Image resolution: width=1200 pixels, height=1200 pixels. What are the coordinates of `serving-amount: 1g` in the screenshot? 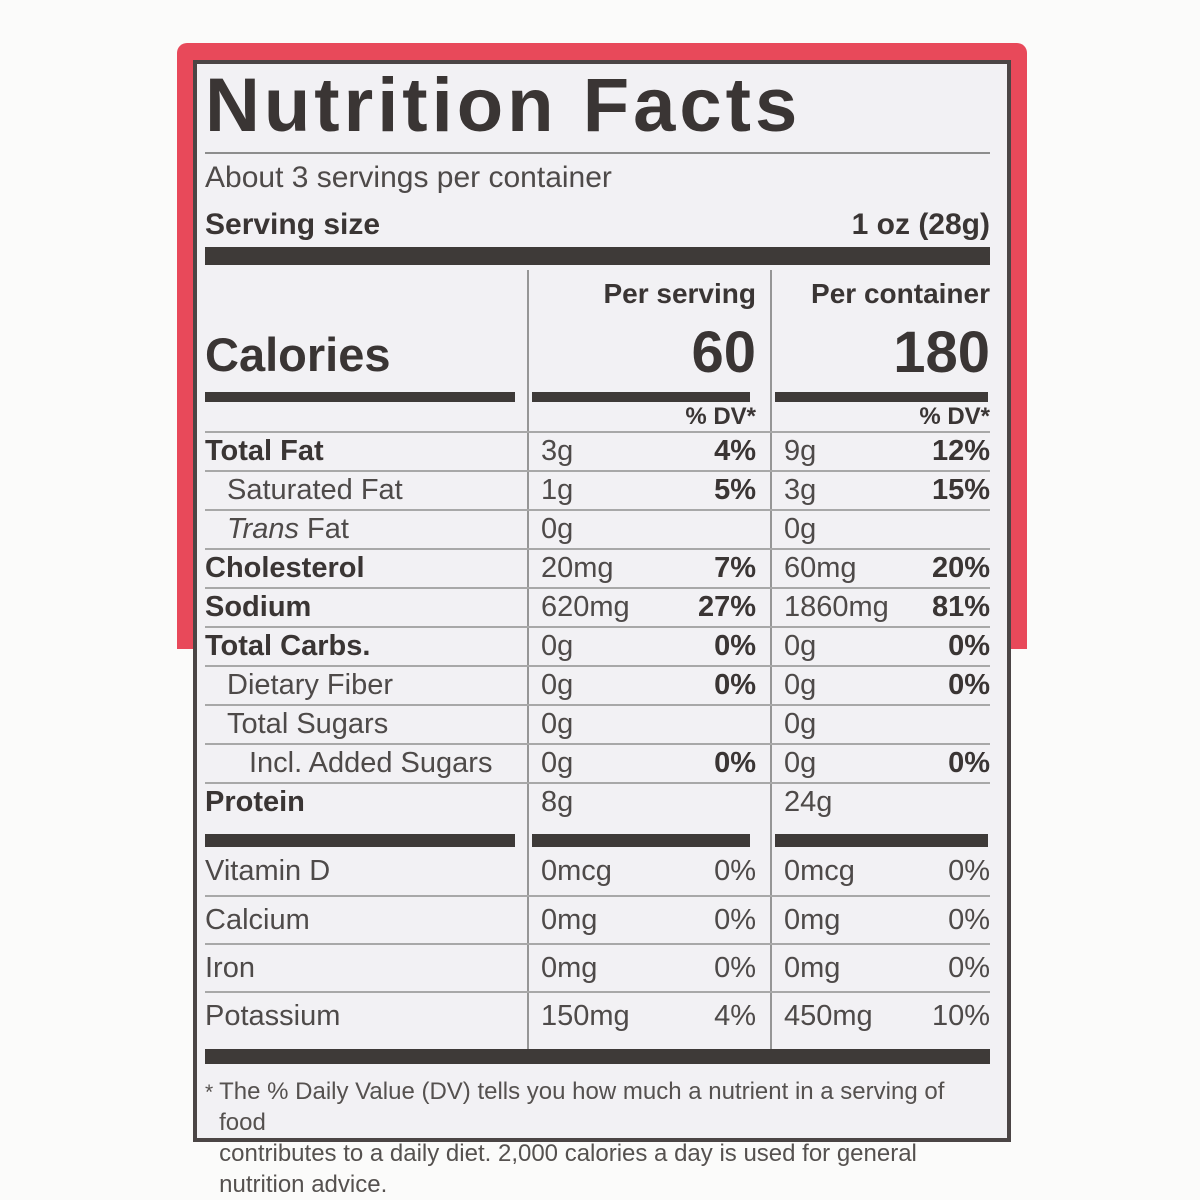 It's located at (557, 490).